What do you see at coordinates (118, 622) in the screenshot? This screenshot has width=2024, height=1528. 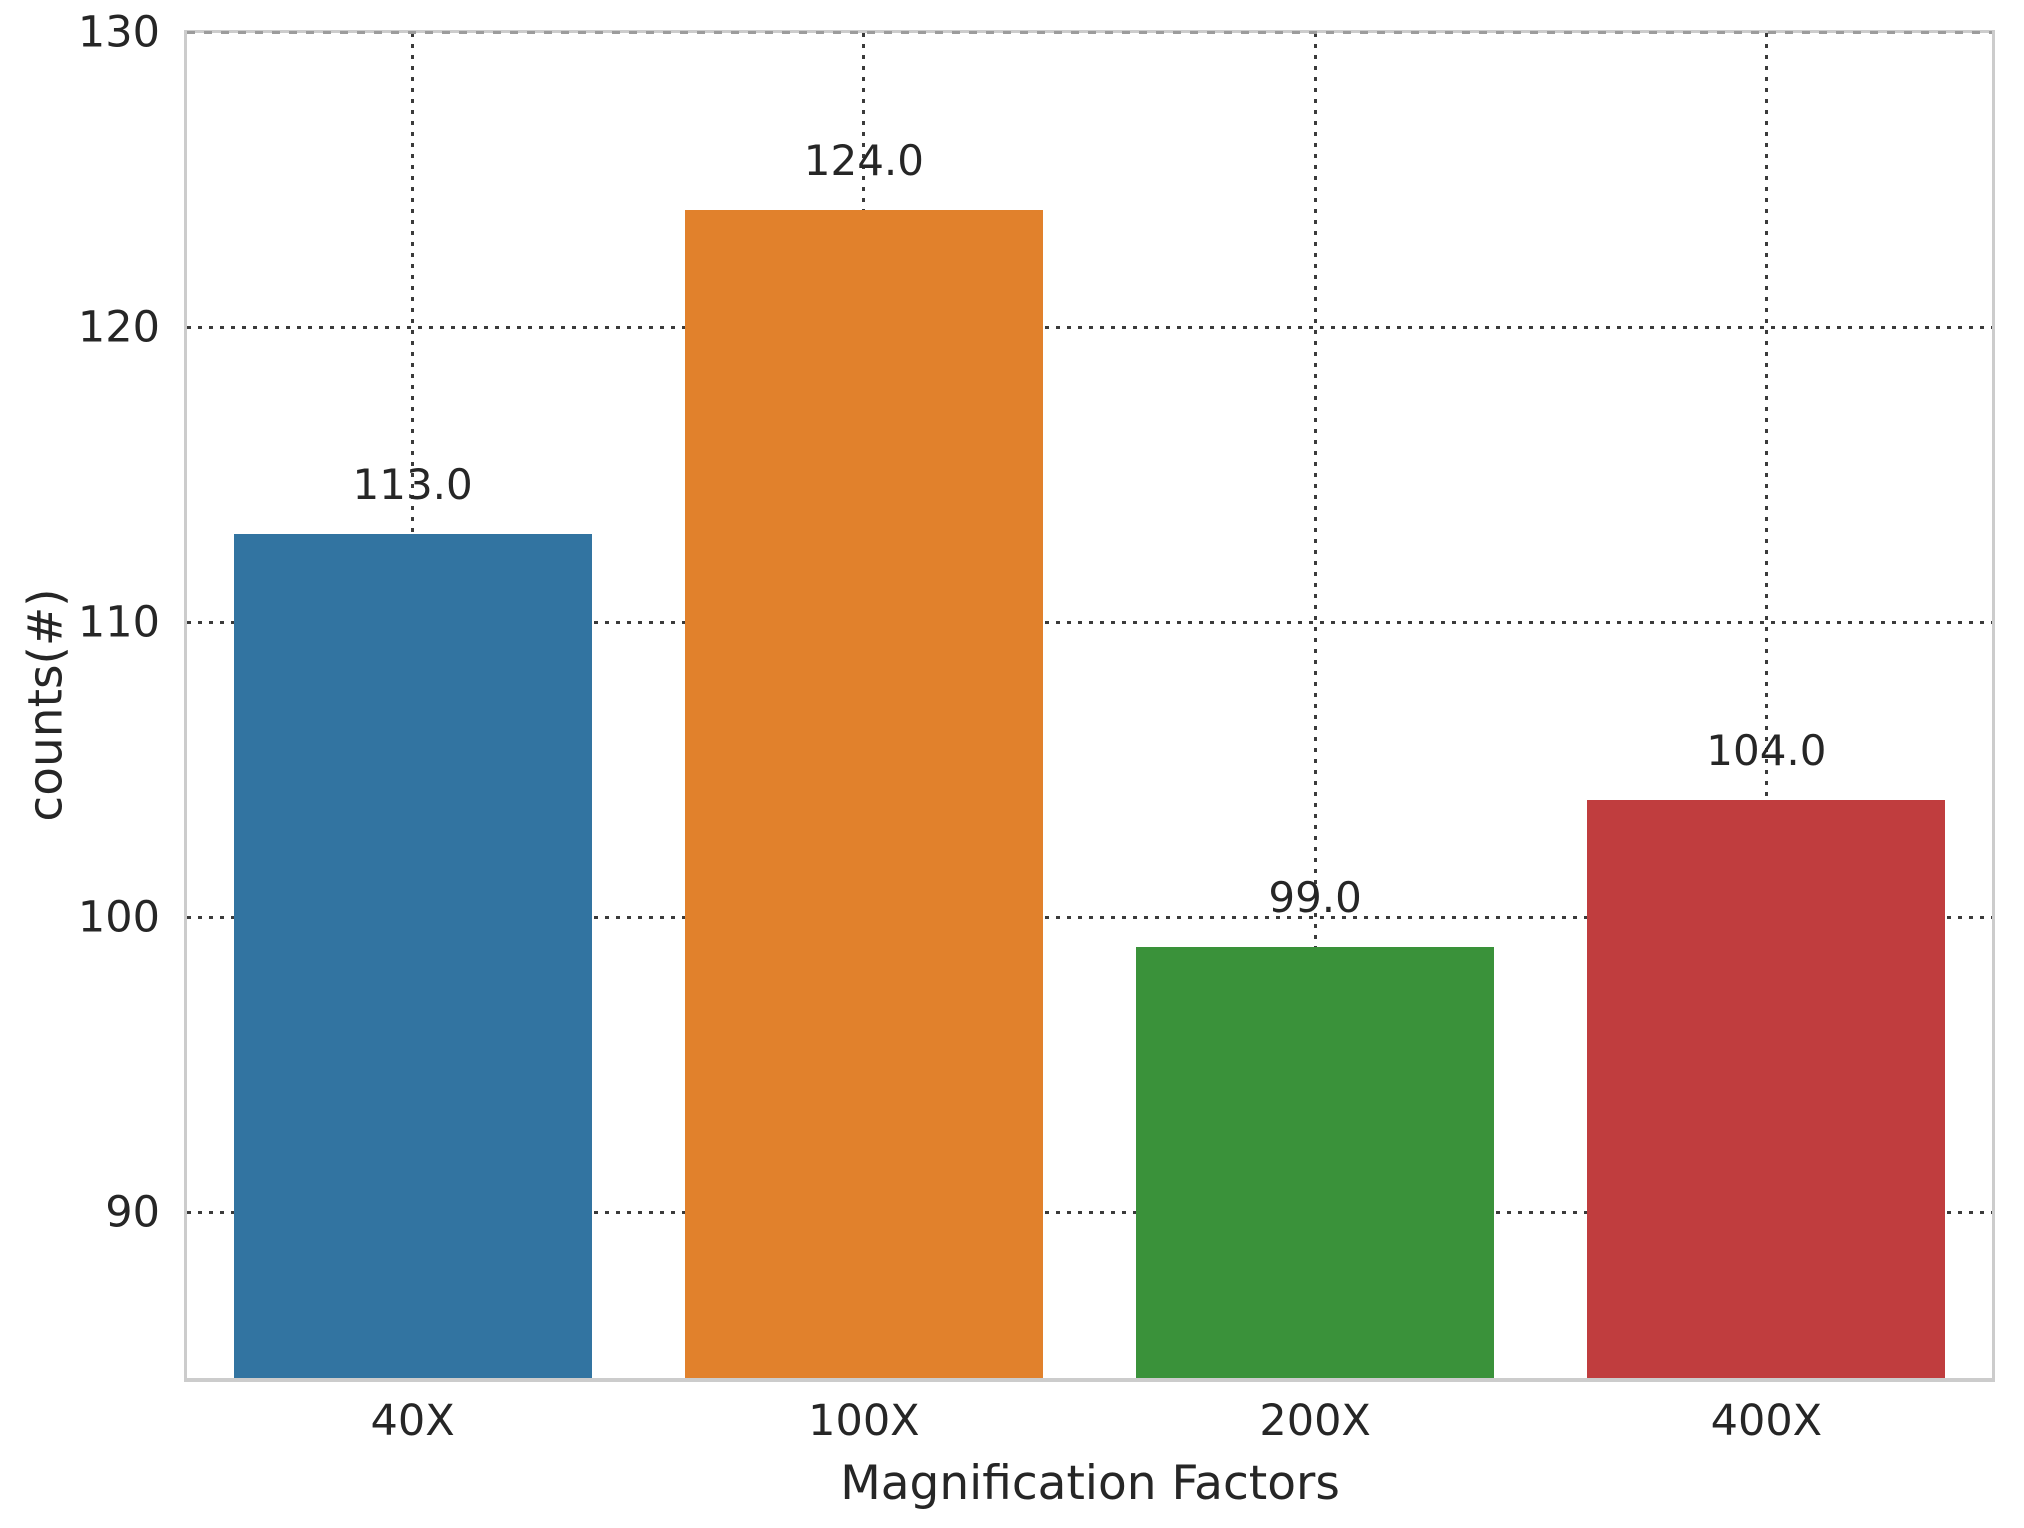 I see `ytick-label-110: 110` at bounding box center [118, 622].